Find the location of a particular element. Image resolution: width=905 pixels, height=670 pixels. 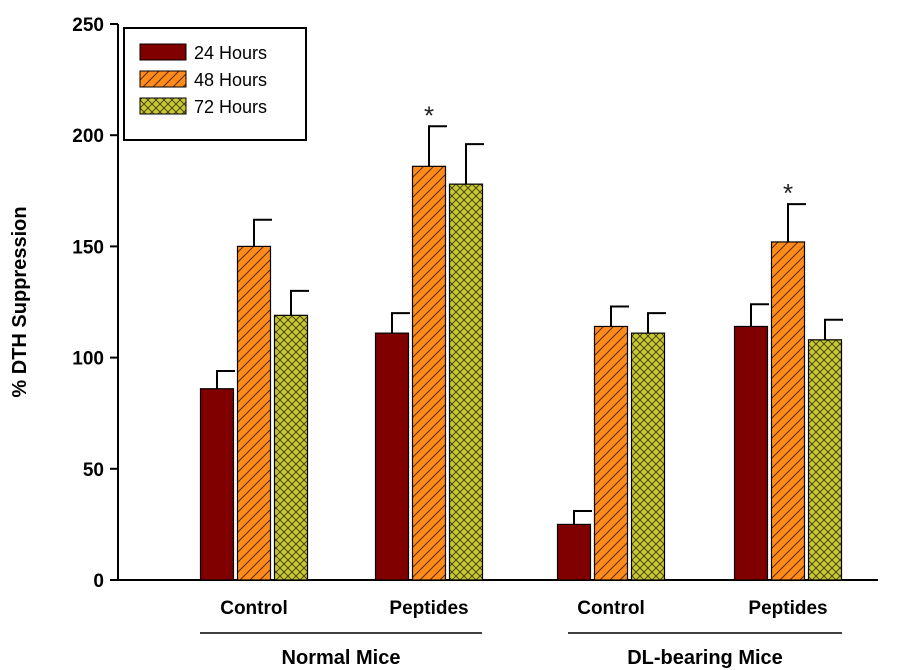

group-label: Normal Mice is located at coordinates (341, 658).